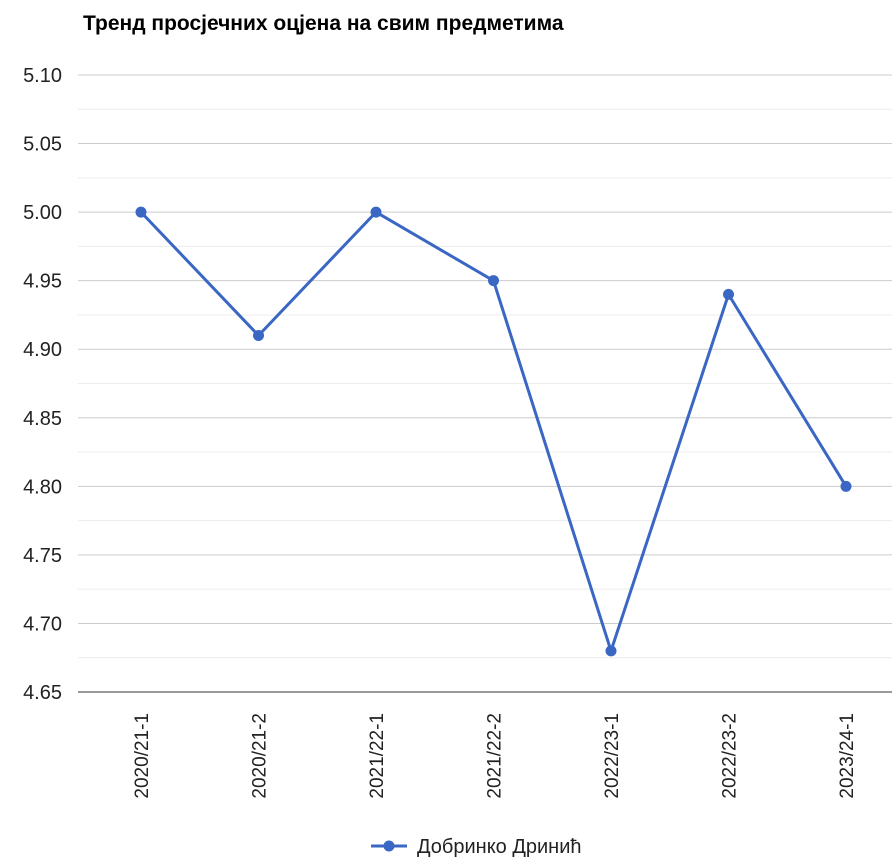 Image resolution: width=892 pixels, height=859 pixels. What do you see at coordinates (42, 556) in the screenshot?
I see `y-tick-label: 4.75` at bounding box center [42, 556].